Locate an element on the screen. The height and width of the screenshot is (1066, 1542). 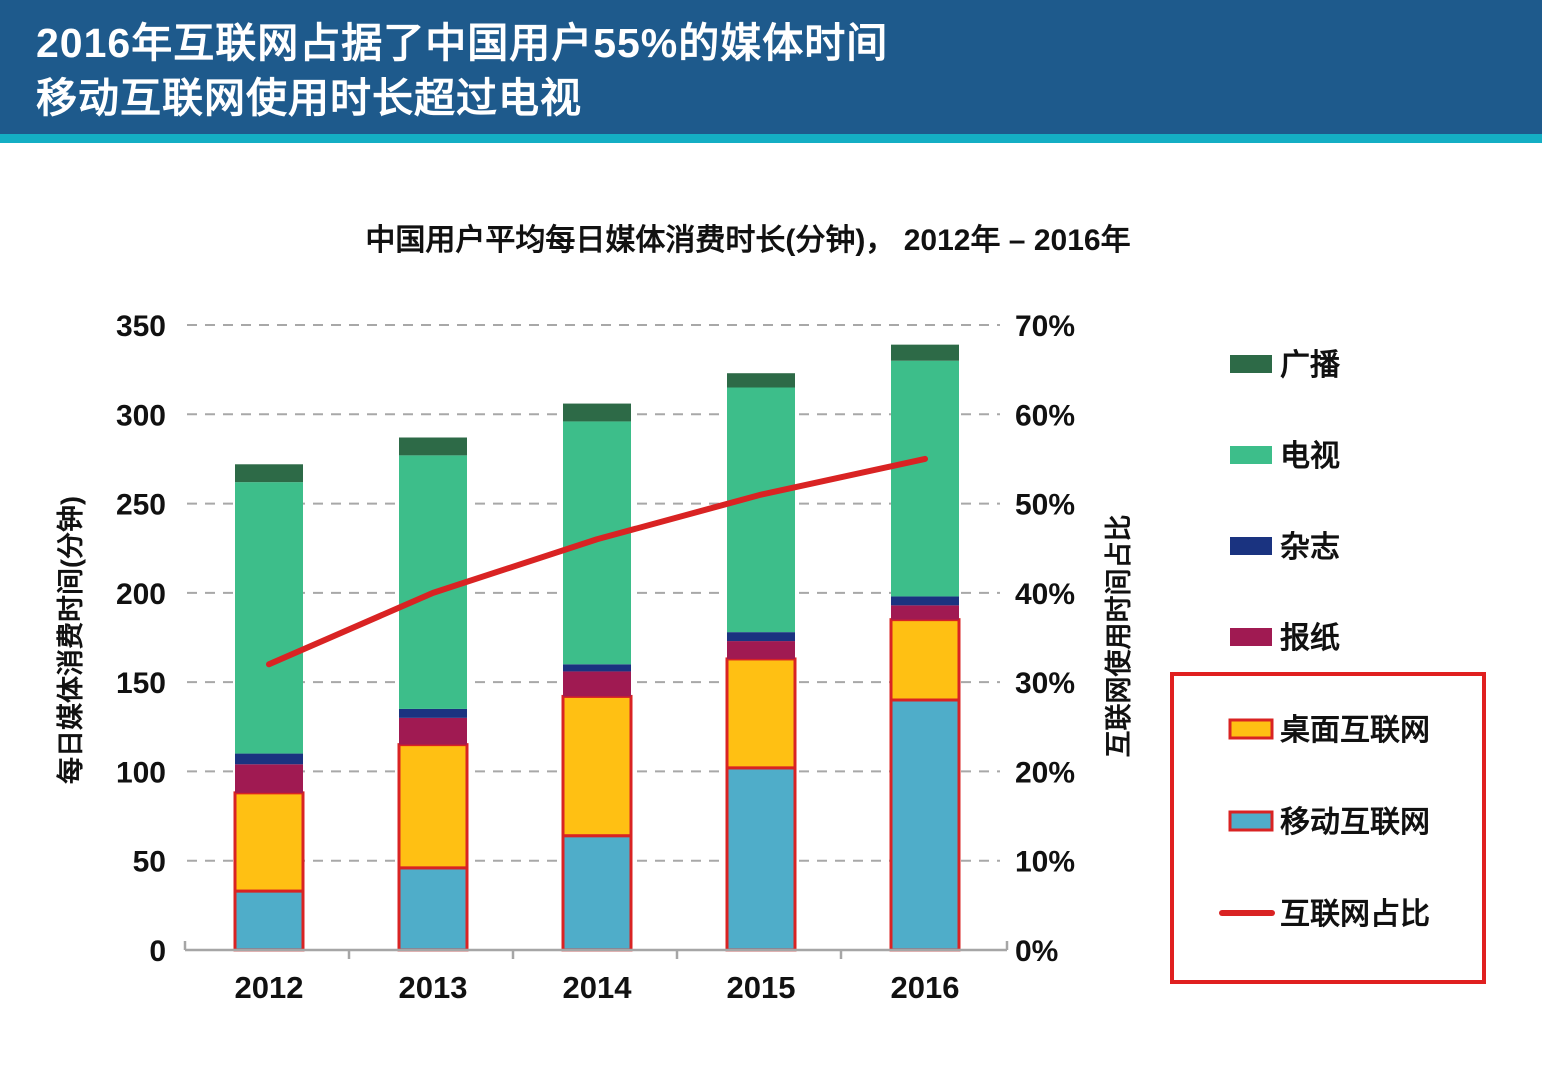
right-axis-tick: 10% is located at coordinates (1045, 862).